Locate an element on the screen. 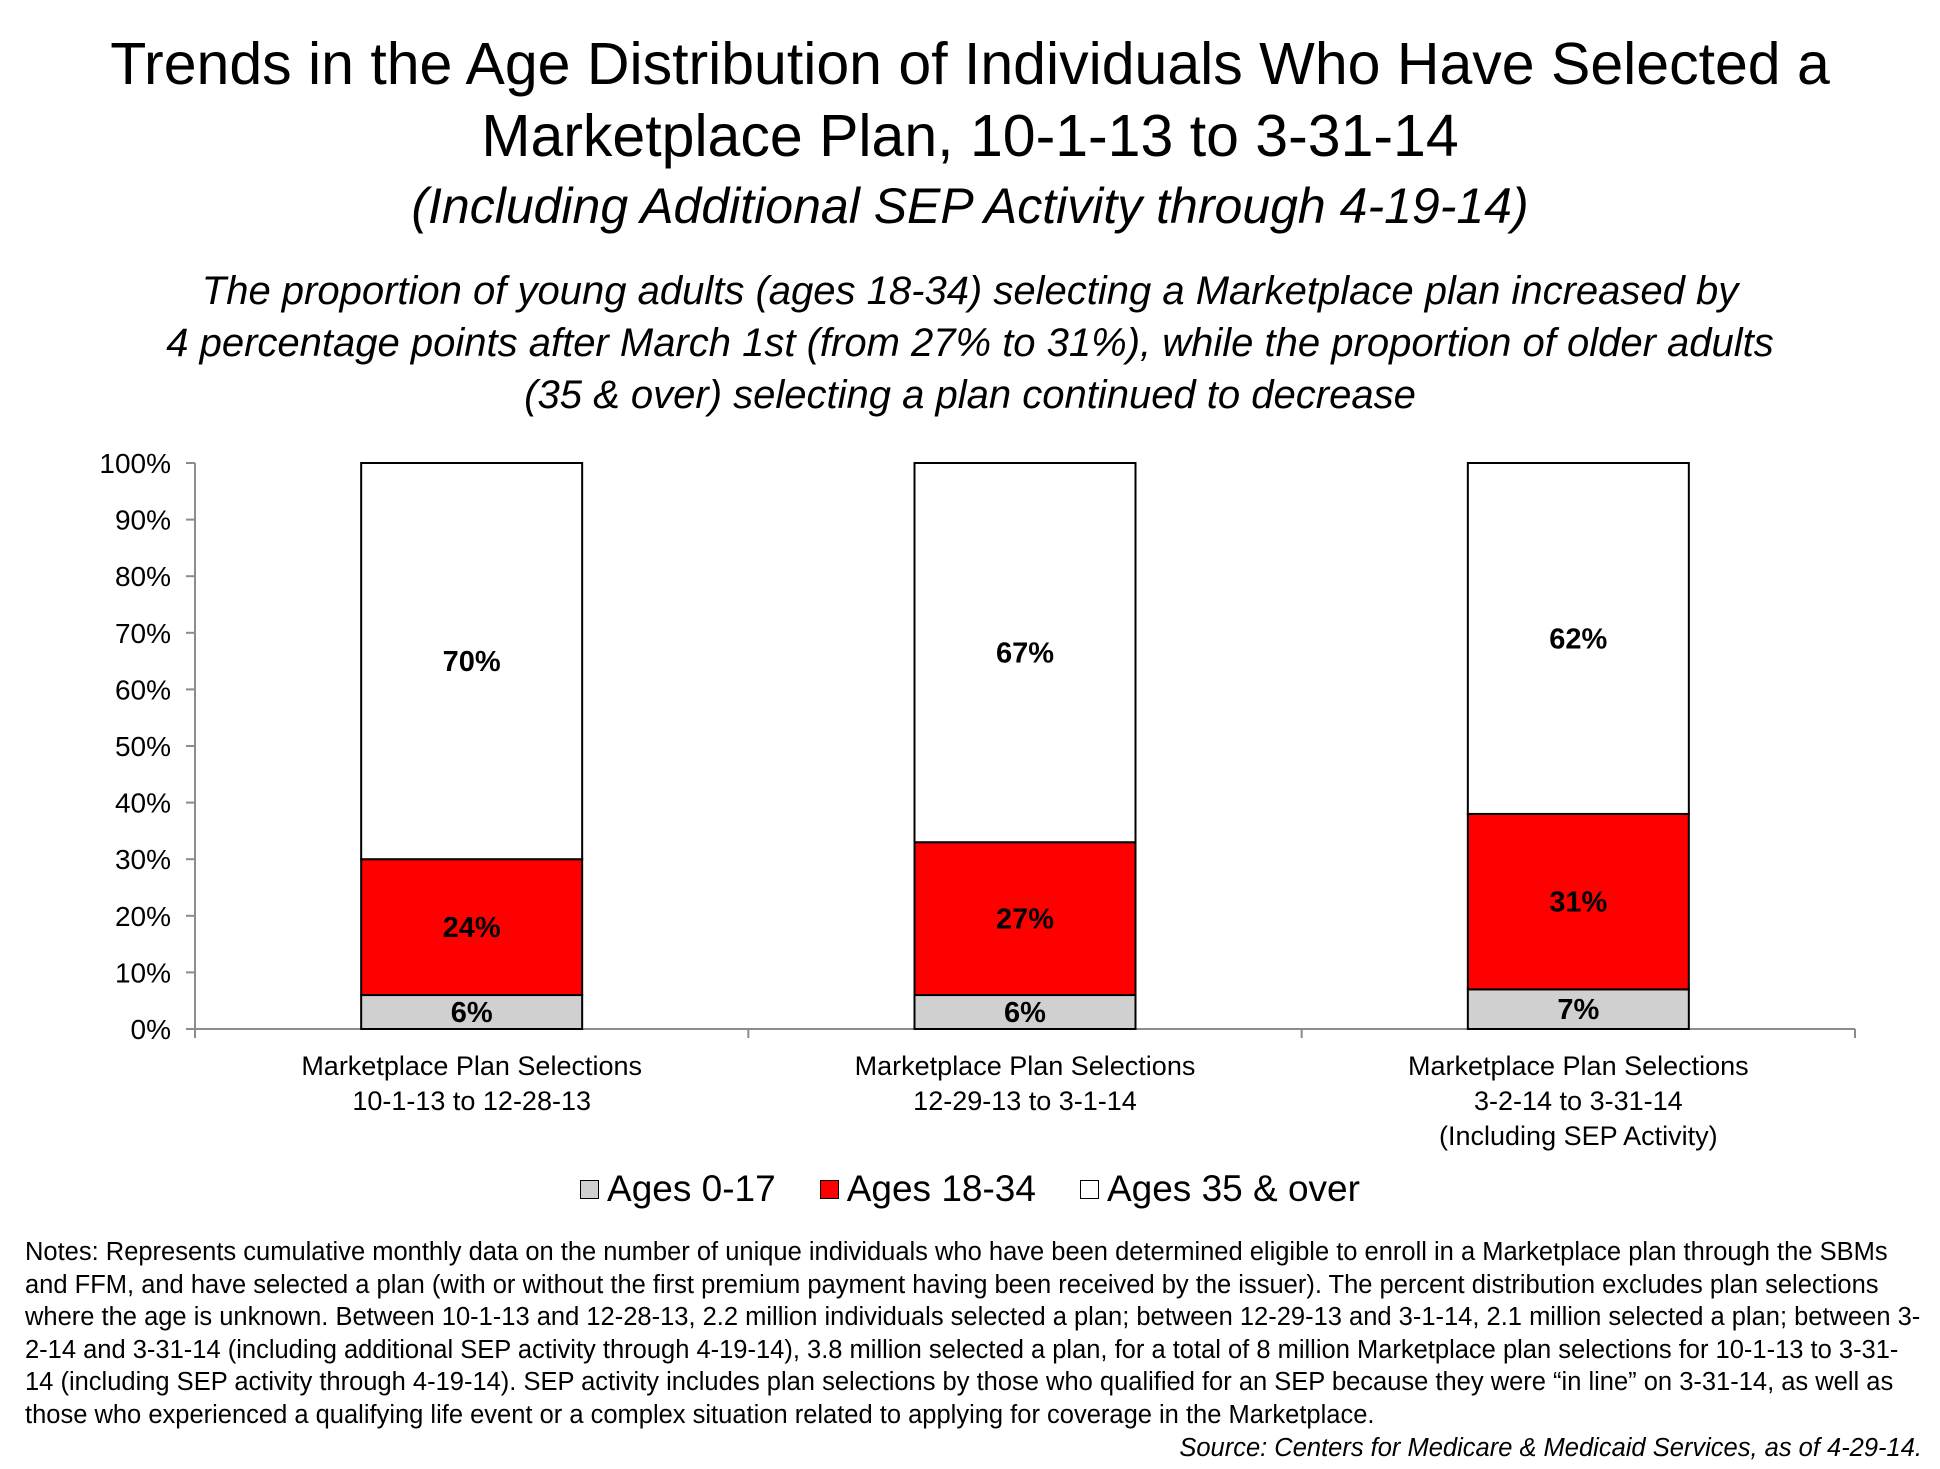  y-tick-label: 30% is located at coordinates (143, 859).